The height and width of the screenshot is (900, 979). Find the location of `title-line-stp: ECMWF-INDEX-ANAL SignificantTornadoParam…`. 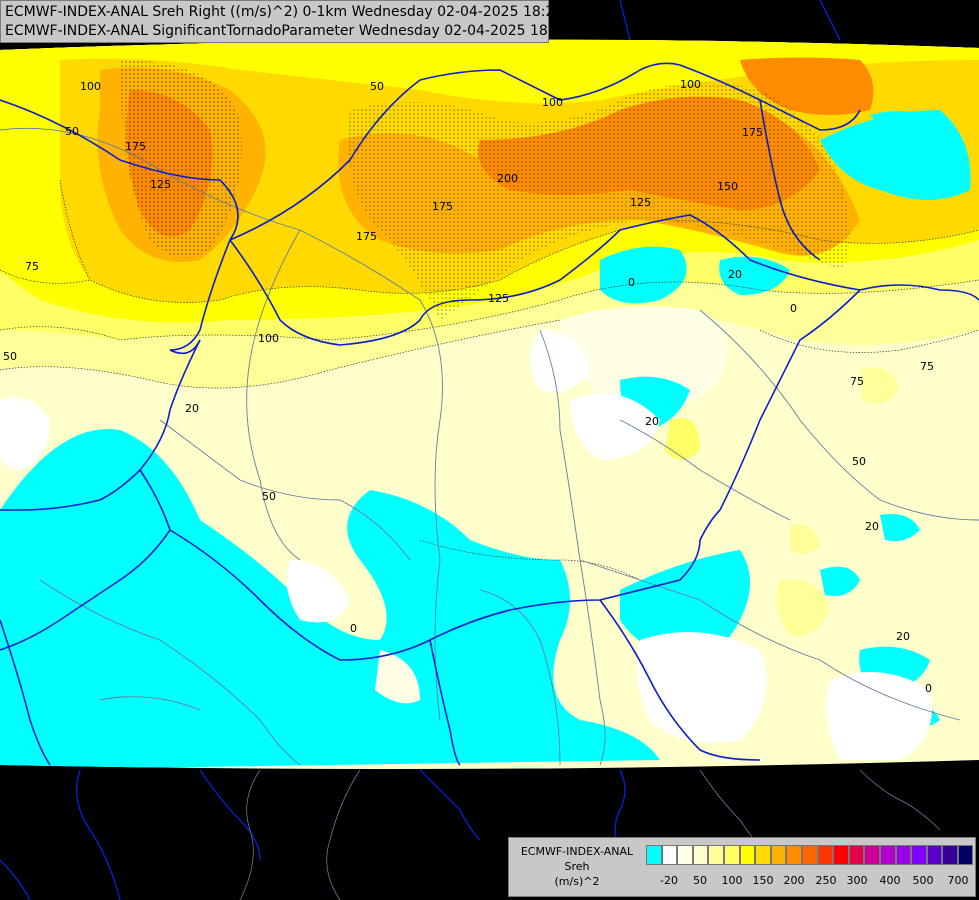

title-line-stp: ECMWF-INDEX-ANAL SignificantTornadoParam… is located at coordinates (288, 31).